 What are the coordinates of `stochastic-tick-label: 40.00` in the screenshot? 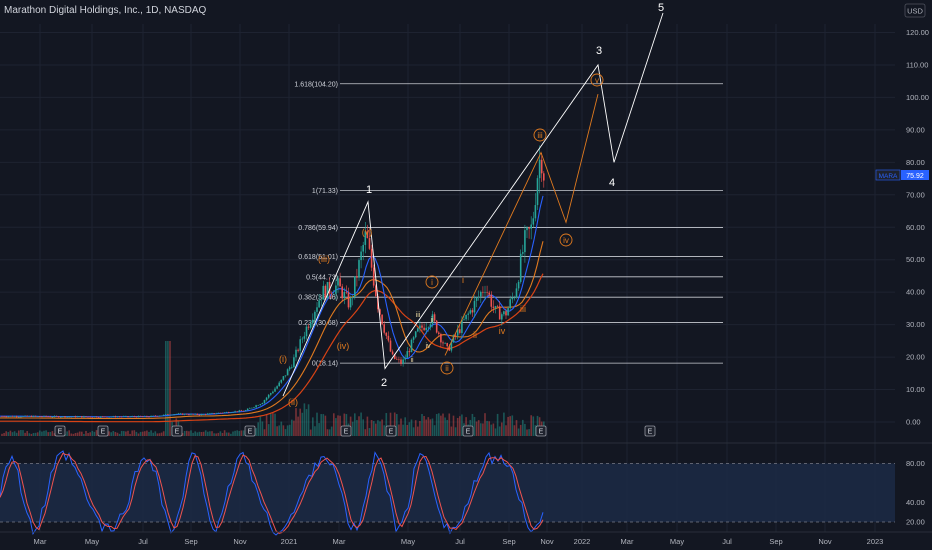 It's located at (915, 502).